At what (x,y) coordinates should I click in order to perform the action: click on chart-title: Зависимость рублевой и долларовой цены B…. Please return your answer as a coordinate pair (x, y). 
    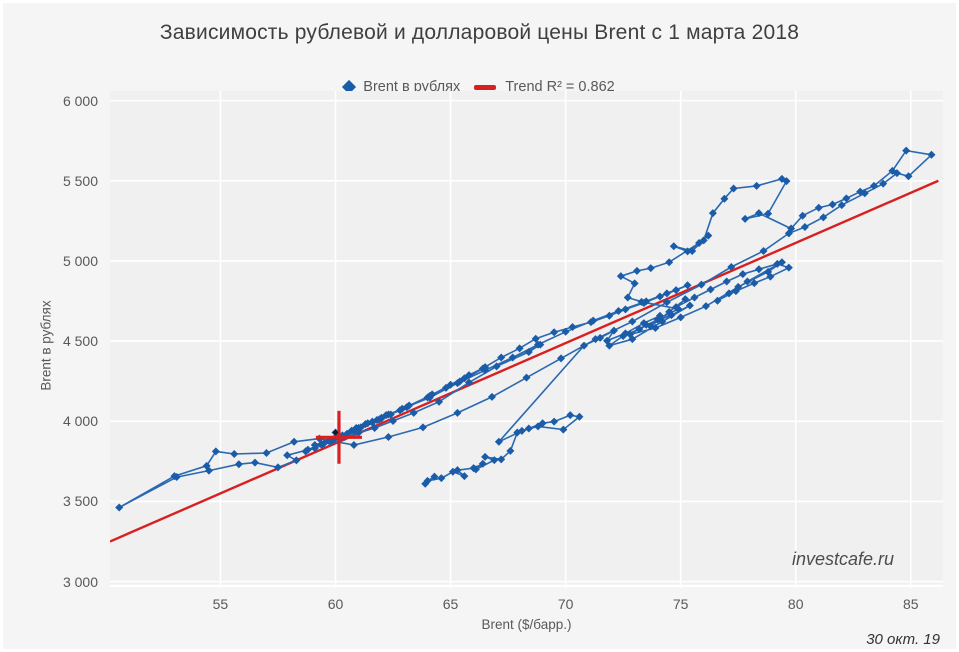
    Looking at the image, I should click on (479, 32).